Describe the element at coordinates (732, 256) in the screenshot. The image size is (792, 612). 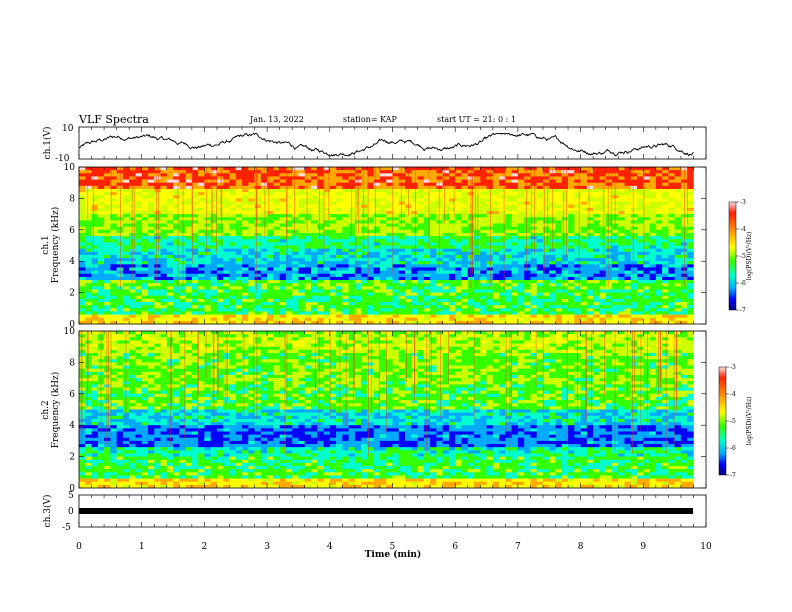
I see `ch1-colorbar` at that location.